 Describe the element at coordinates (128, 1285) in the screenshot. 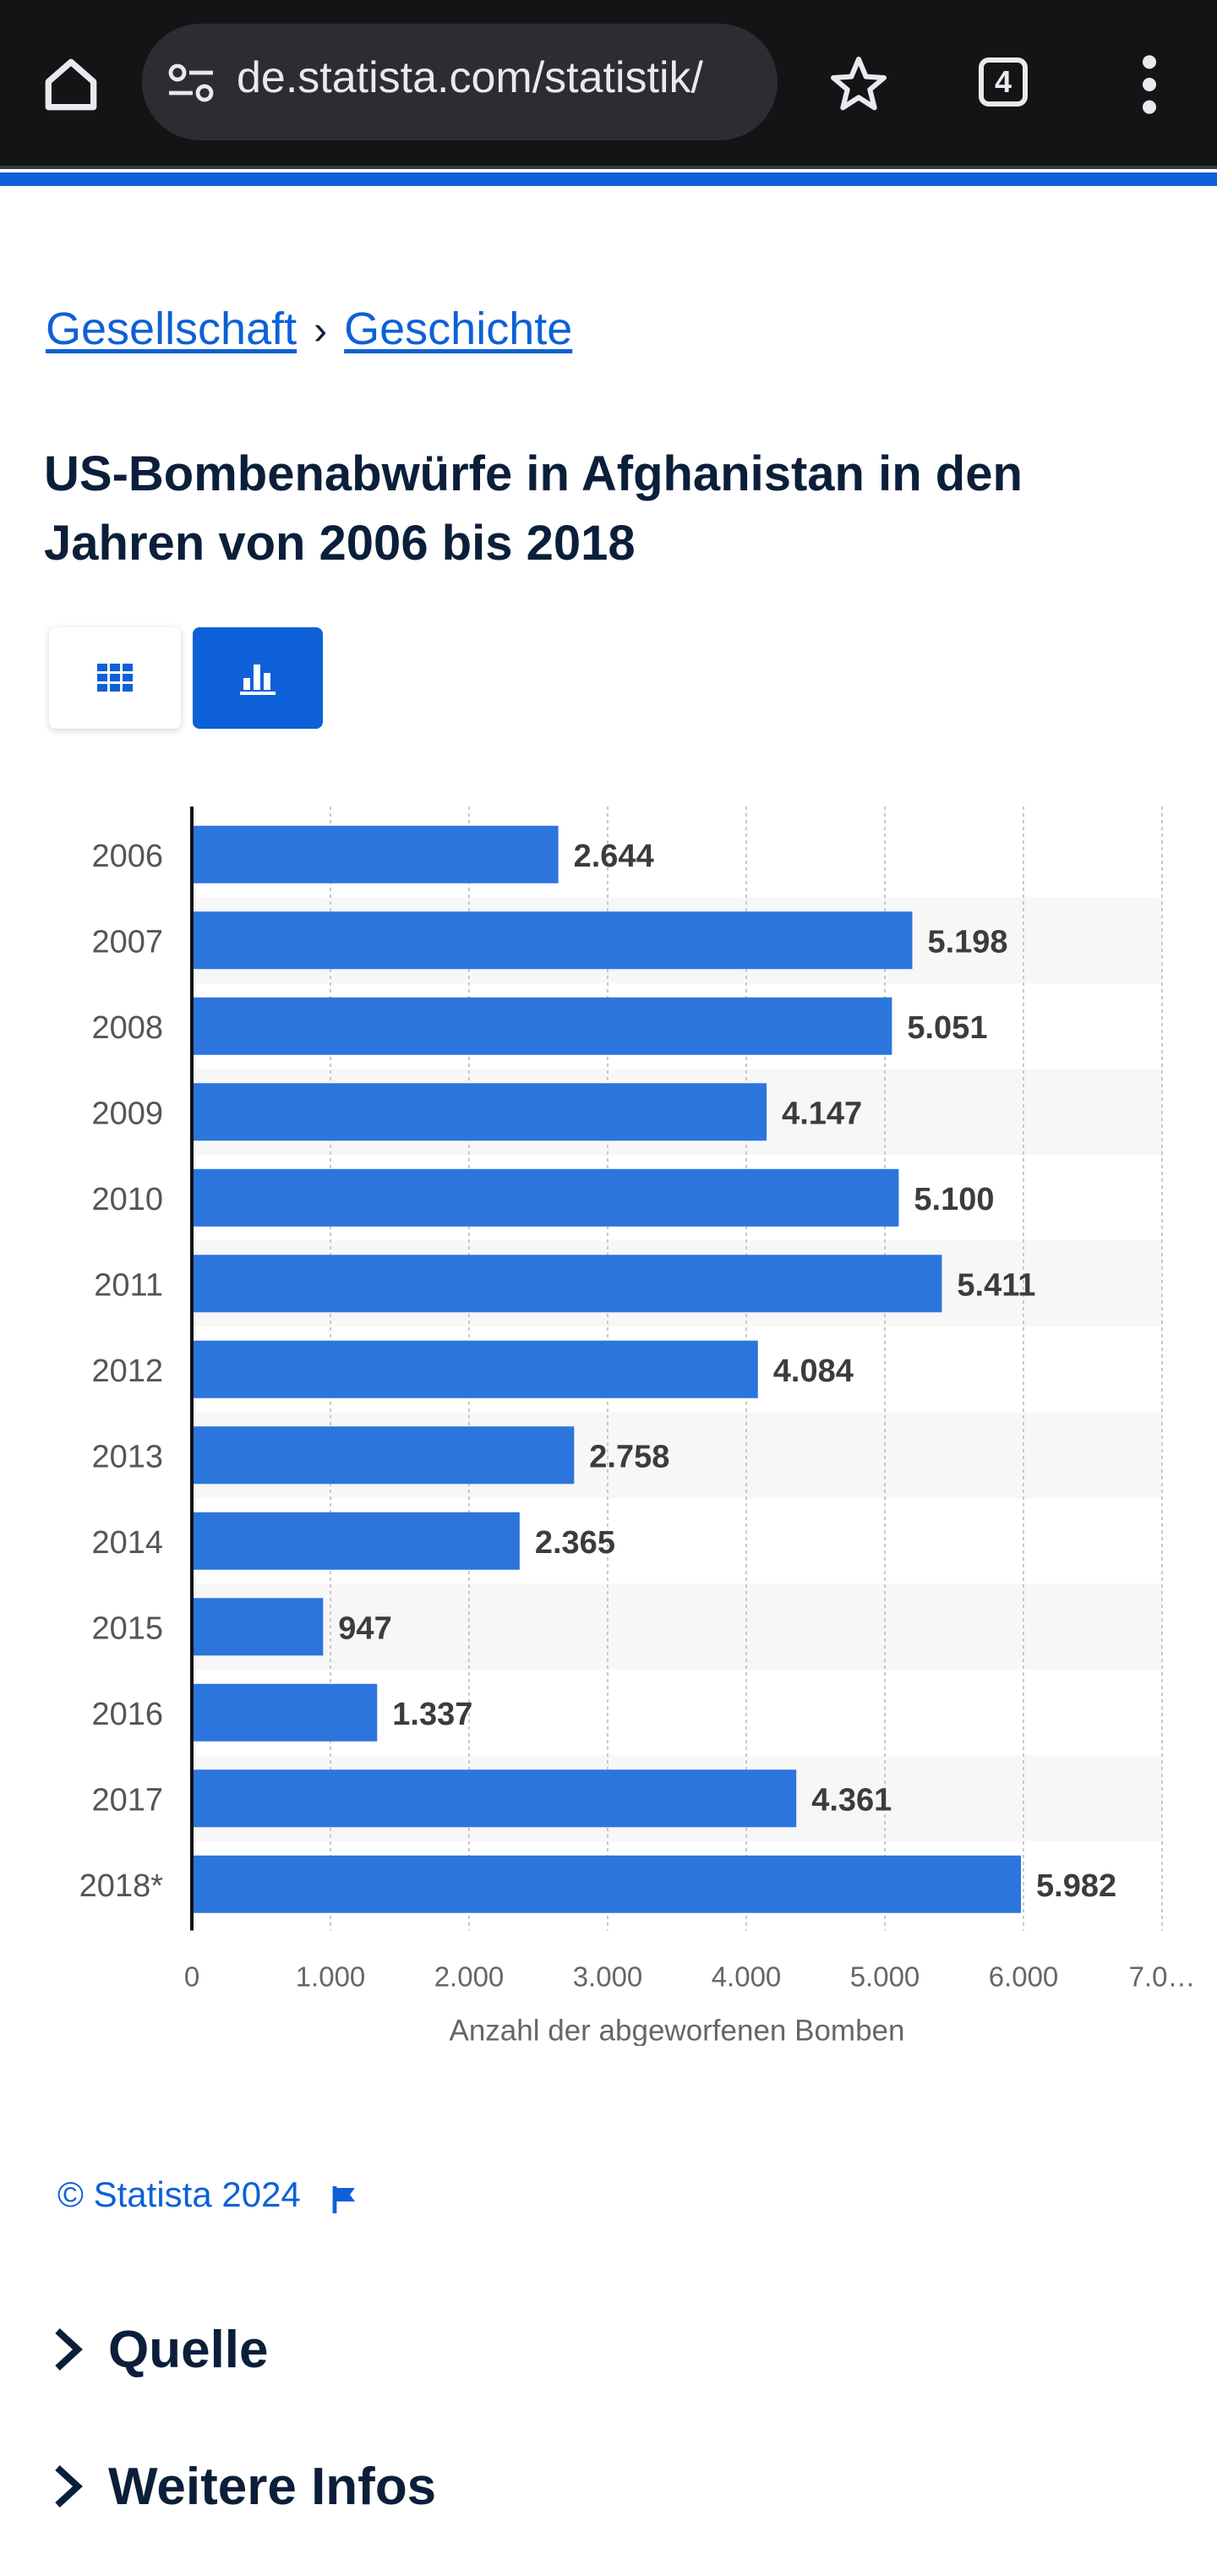

I see `category-label: 2011` at that location.